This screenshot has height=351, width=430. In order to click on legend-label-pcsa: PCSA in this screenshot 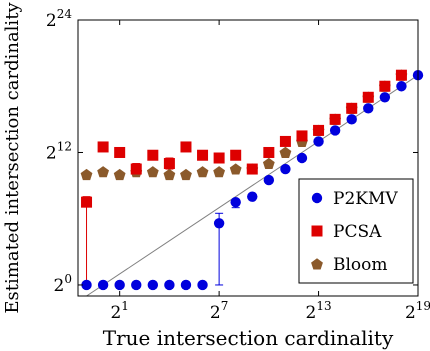, I will do `click(357, 232)`.